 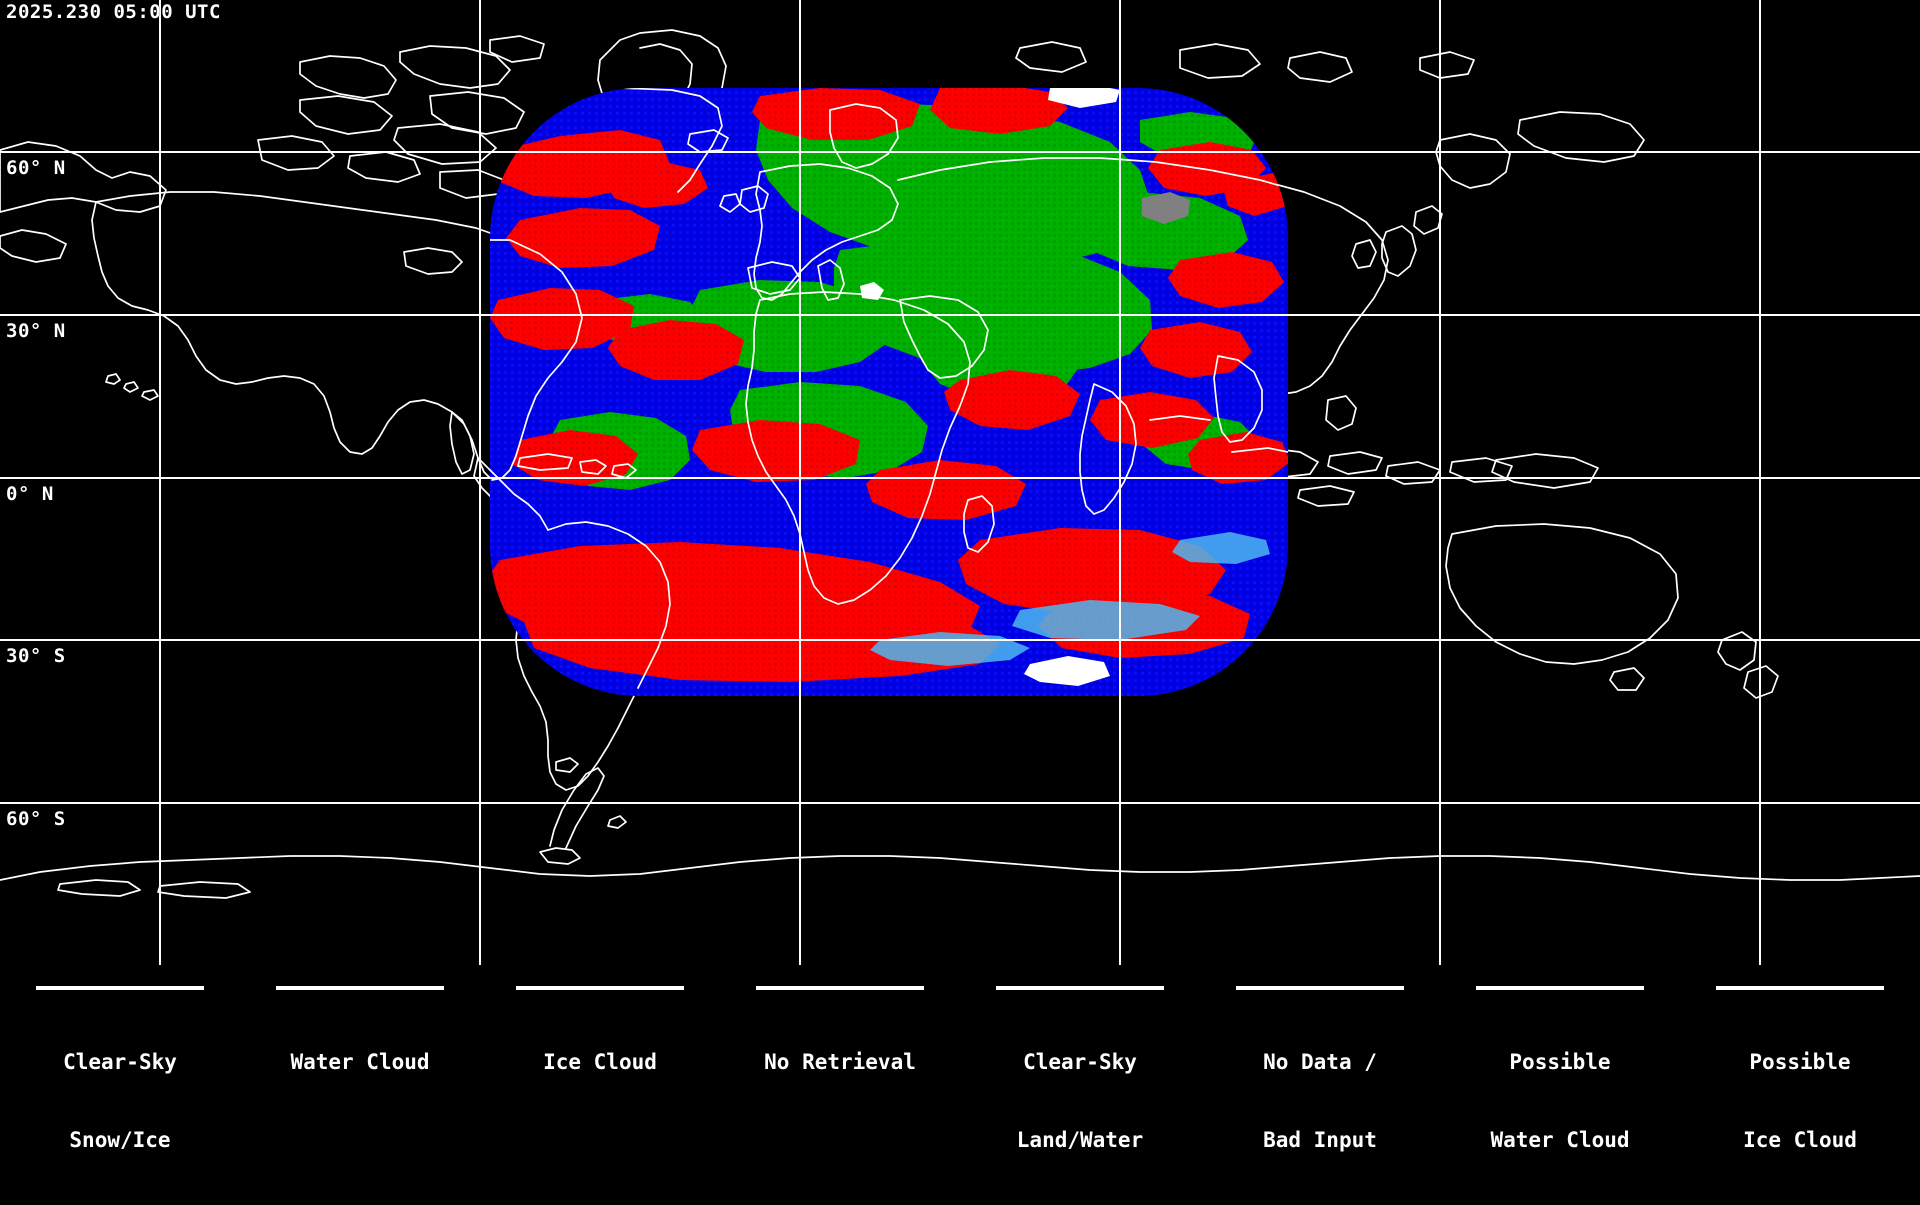 I want to click on legend-item-clear-sky-snow-ice: Clear-Sky Snow/Ice, so click(x=120, y=1058).